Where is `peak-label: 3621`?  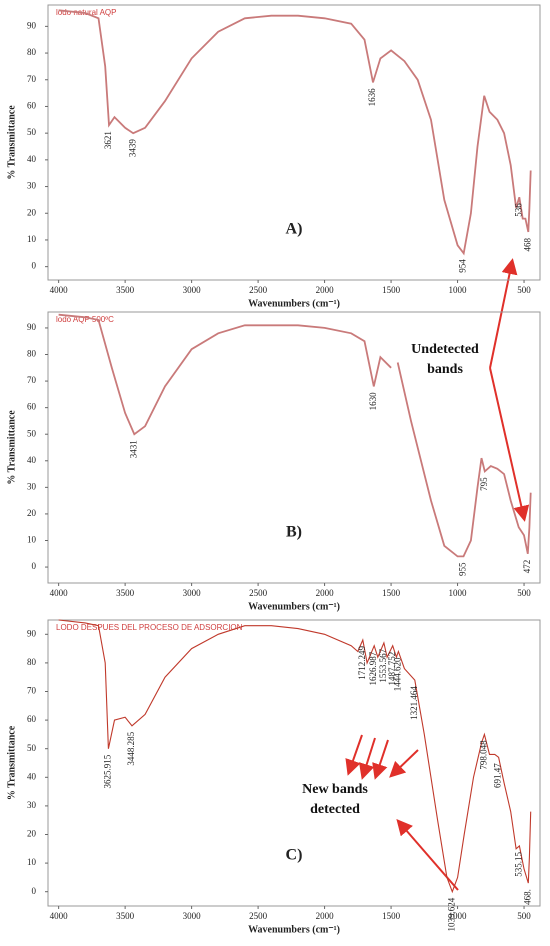 peak-label: 3621 is located at coordinates (108, 140).